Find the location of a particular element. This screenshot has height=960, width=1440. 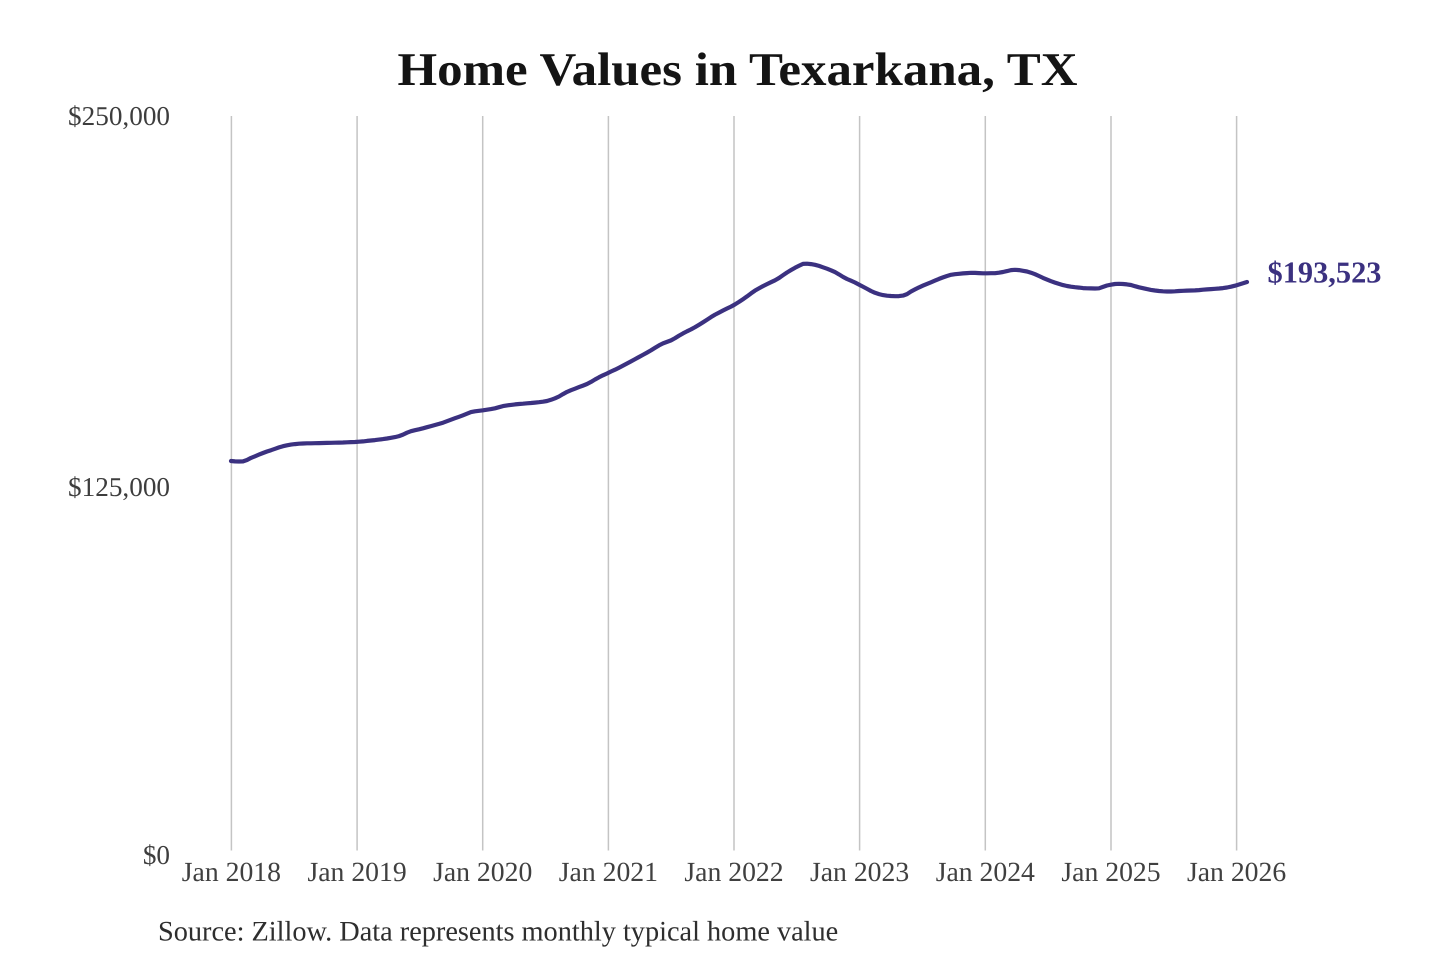

svg-text: $193,523 is located at coordinates (1325, 273).